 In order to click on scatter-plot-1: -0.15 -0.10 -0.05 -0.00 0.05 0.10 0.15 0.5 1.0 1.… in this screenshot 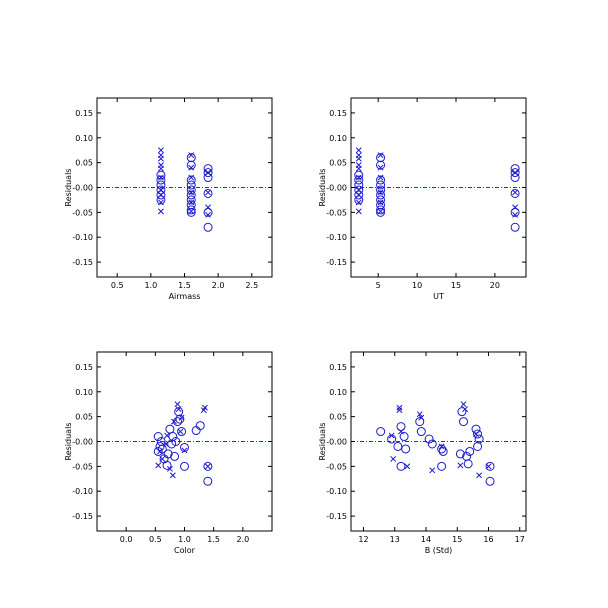, I will do `click(168, 199)`.